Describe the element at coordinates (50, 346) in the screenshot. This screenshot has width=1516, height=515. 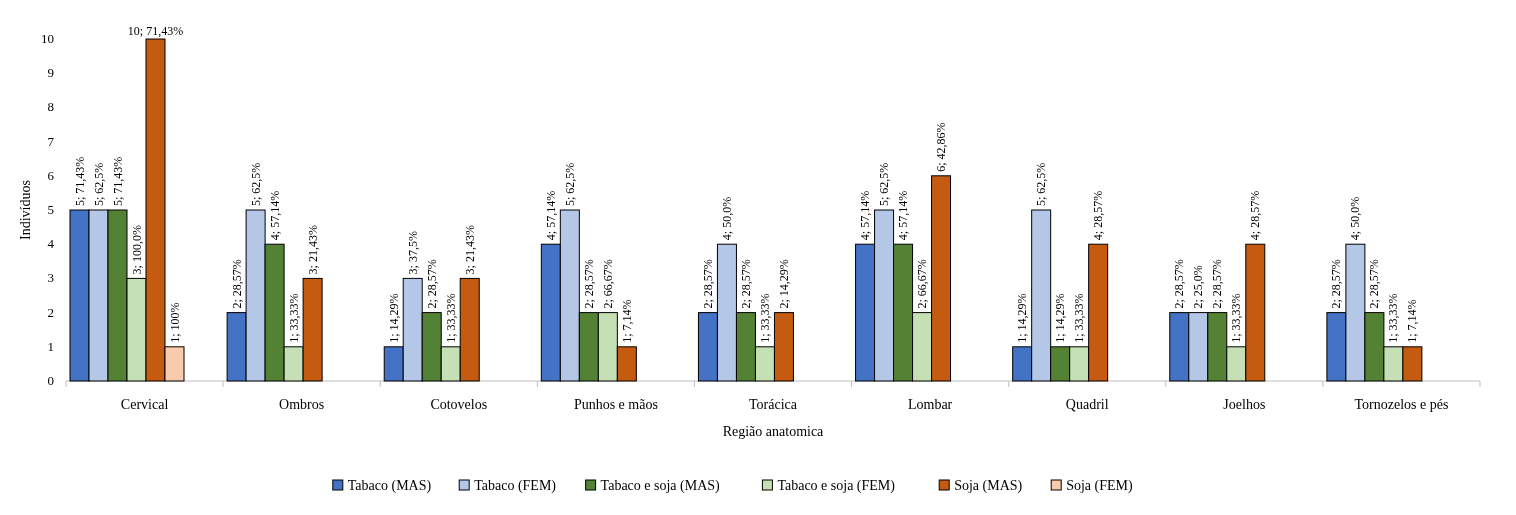
I see `y-tick-label: 1` at that location.